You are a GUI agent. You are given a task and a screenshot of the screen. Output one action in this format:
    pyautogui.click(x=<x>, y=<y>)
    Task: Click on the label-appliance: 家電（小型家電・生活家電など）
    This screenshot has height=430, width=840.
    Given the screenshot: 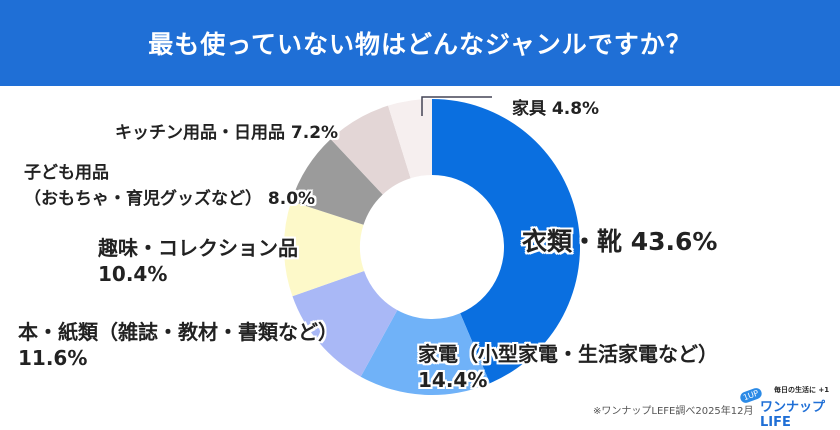 What is the action you would take?
    pyautogui.click(x=568, y=354)
    